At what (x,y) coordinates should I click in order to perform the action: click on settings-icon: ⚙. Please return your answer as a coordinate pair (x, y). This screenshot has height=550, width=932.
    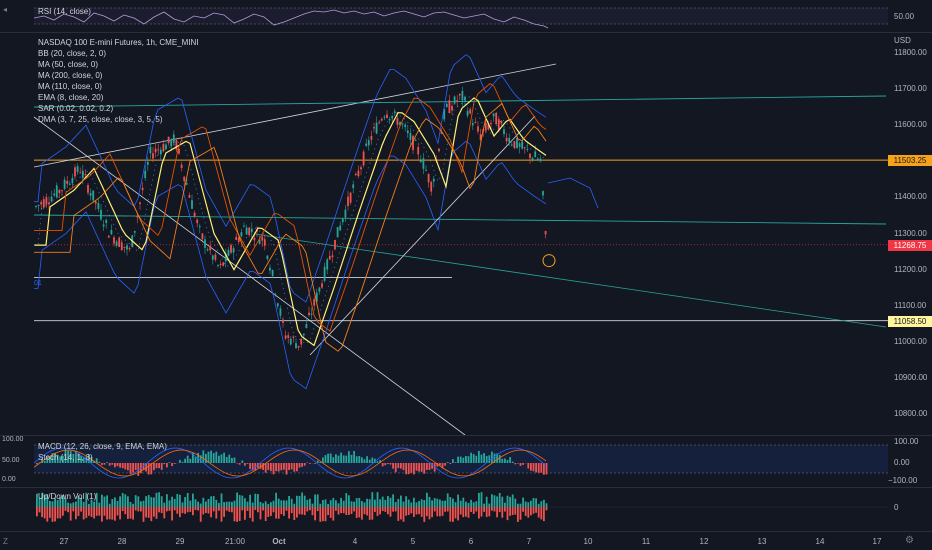
    Looking at the image, I should click on (909, 540).